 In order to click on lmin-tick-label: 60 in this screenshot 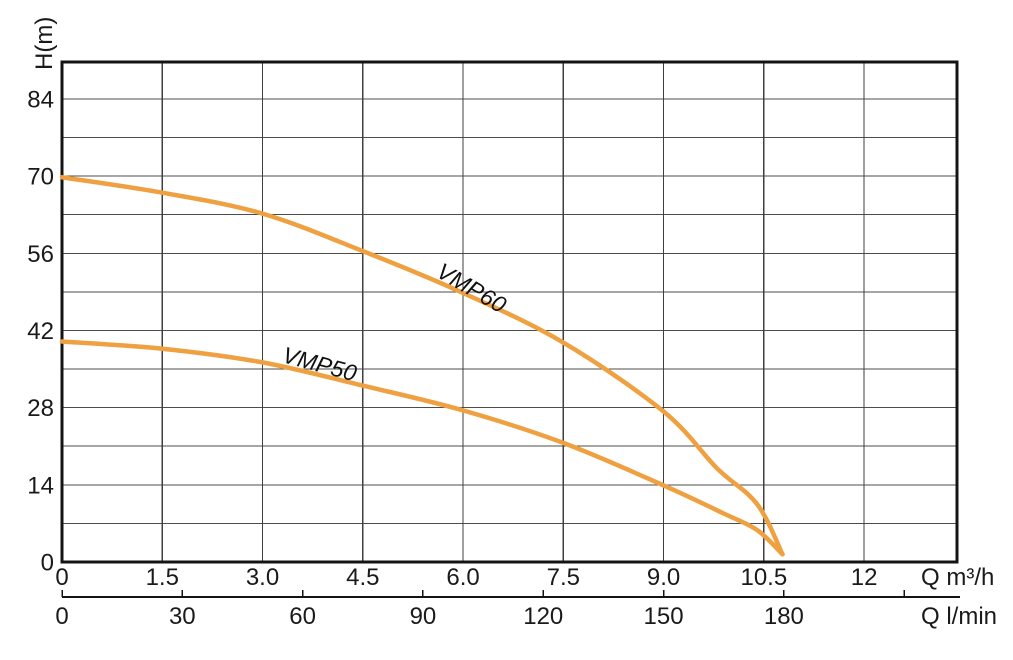, I will do `click(302, 616)`.